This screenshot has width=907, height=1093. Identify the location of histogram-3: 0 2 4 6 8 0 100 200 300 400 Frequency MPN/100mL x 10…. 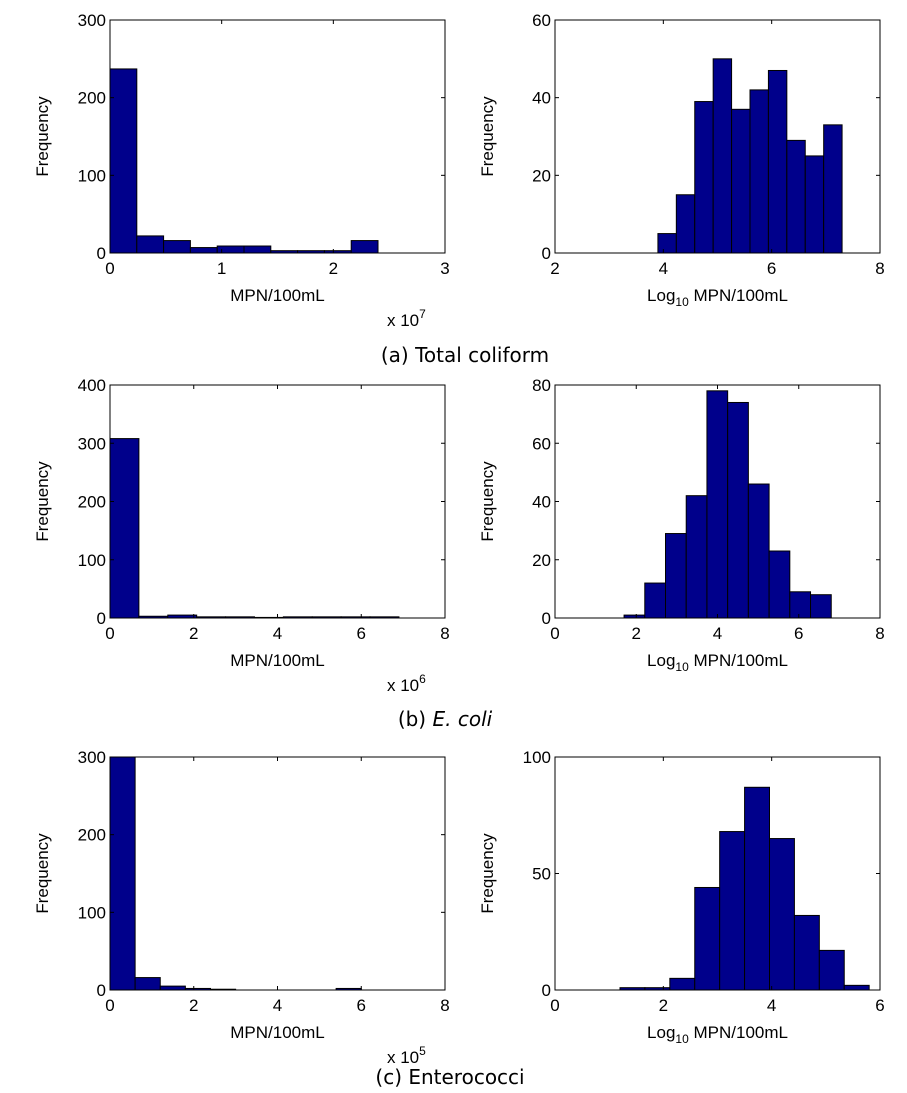
(241, 535).